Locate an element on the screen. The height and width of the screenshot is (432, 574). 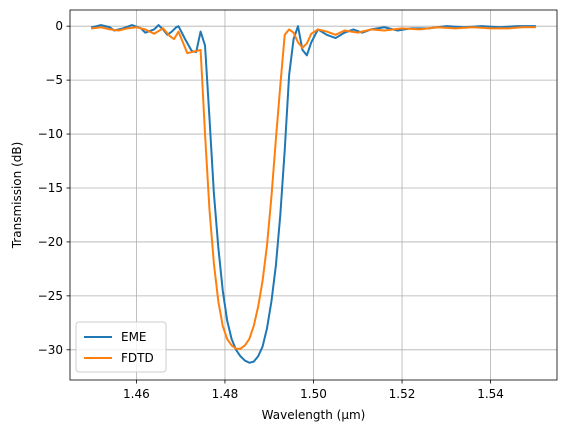
legend-label-eme: EME is located at coordinates (134, 337).